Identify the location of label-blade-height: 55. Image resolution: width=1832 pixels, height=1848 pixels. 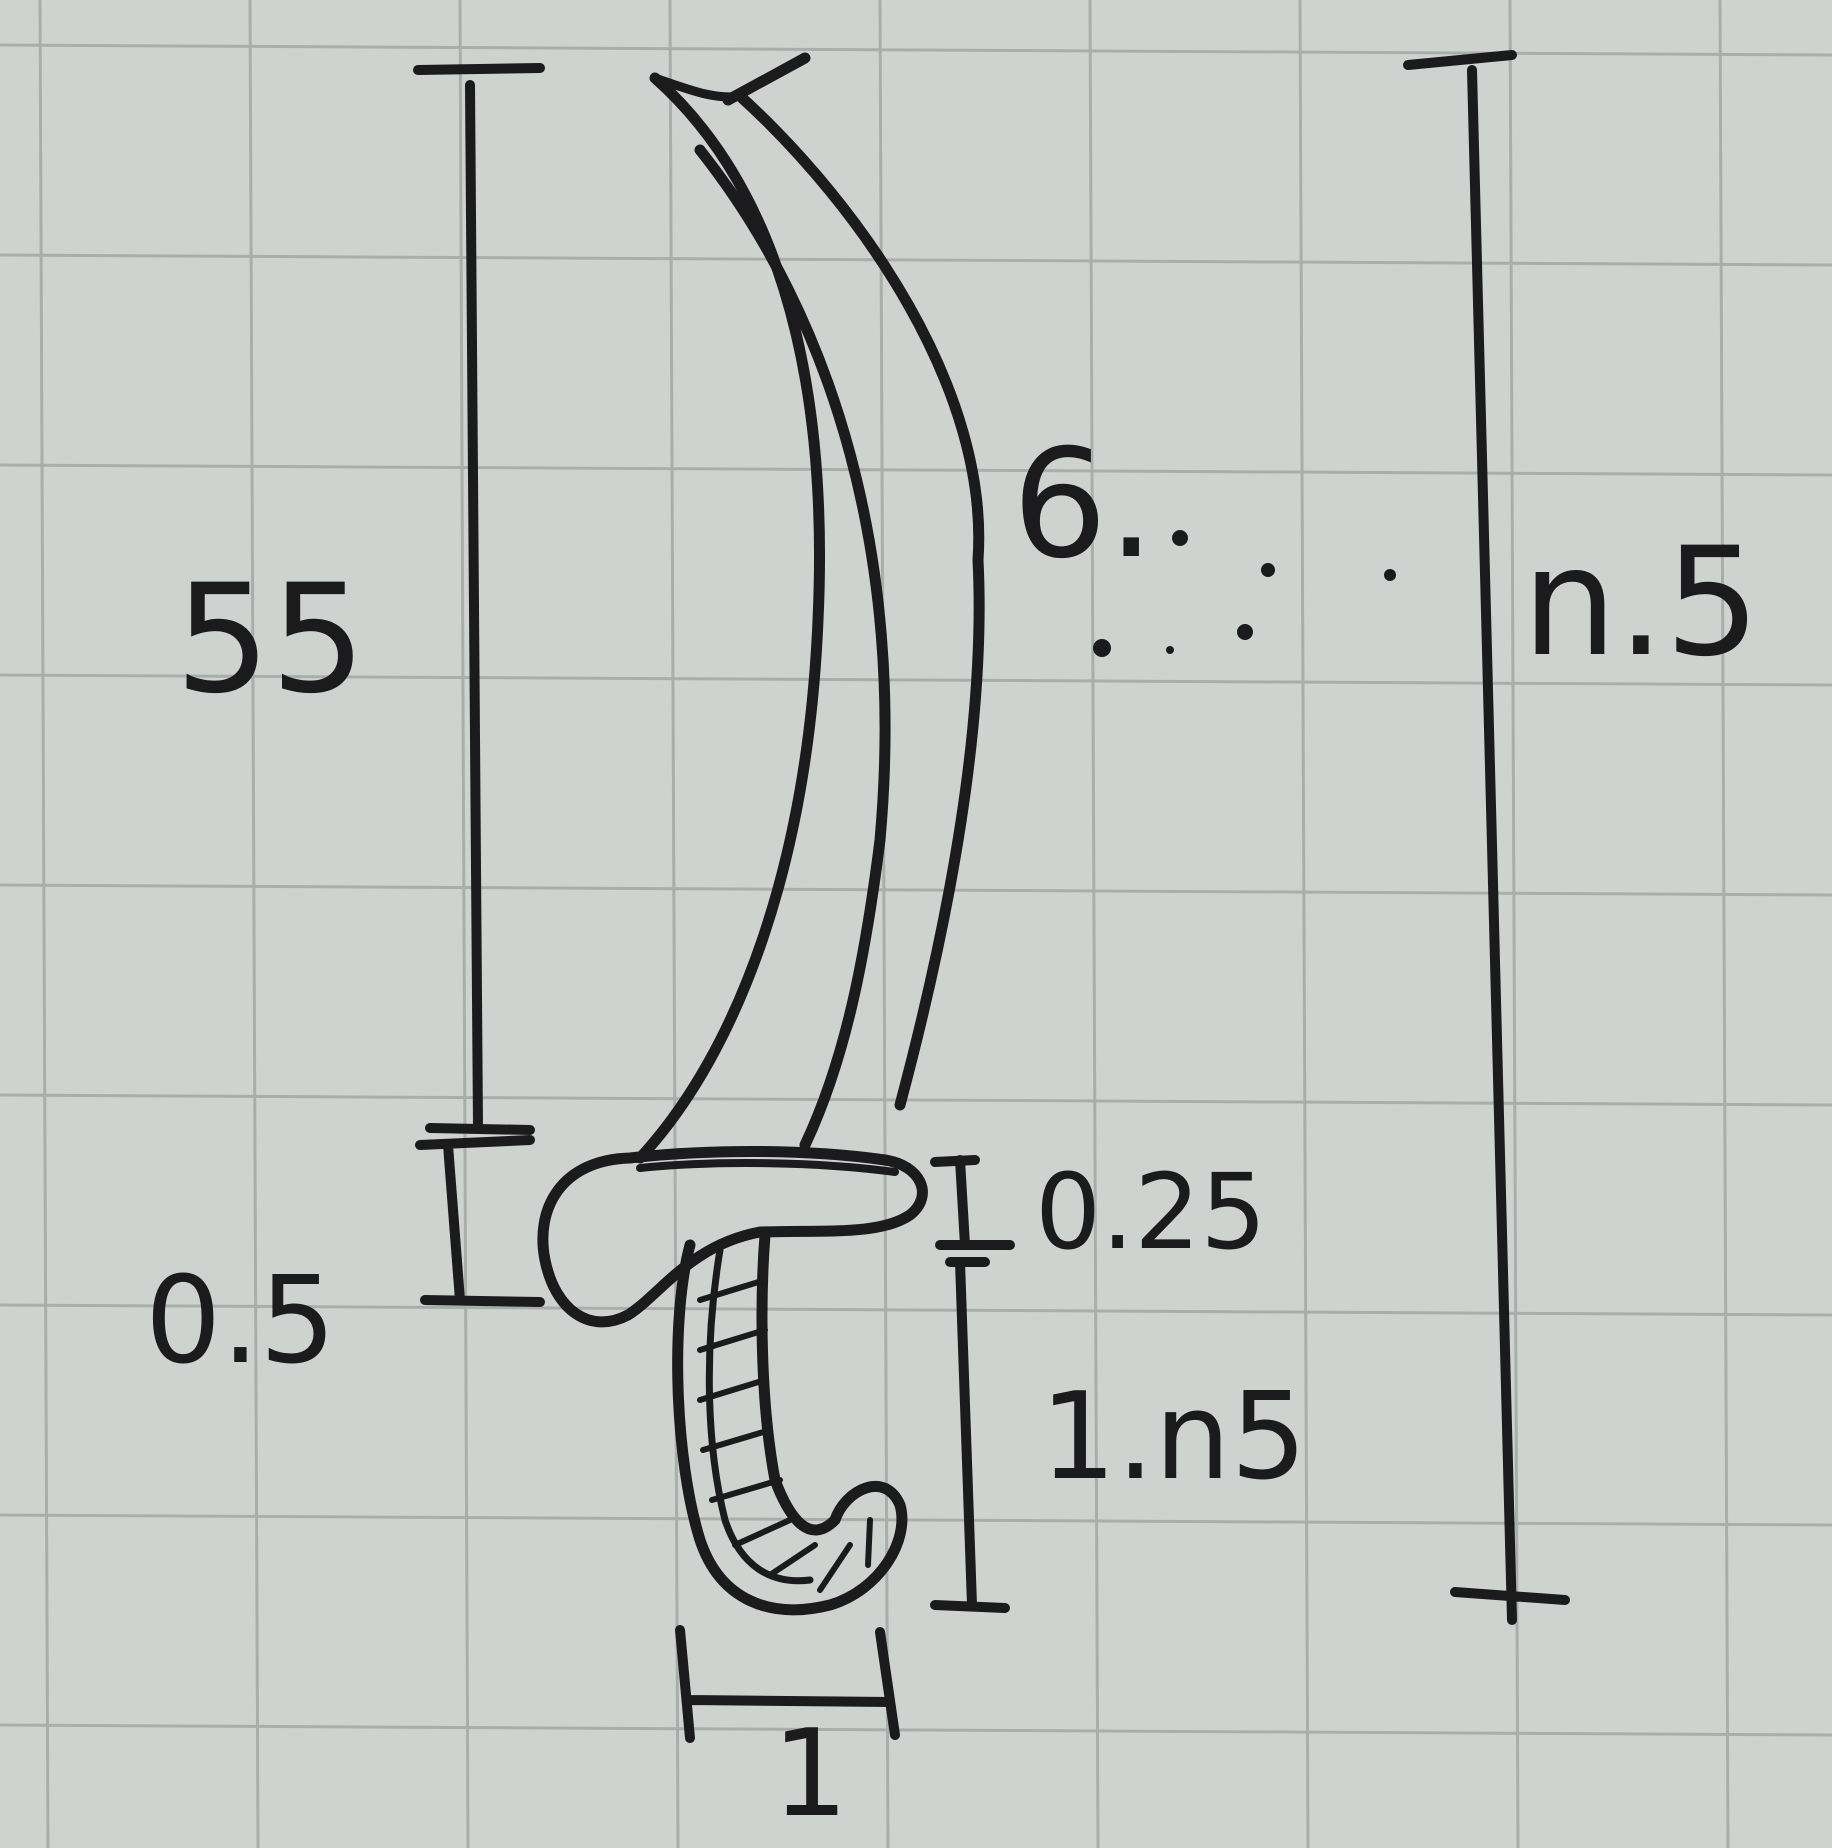
(270, 640).